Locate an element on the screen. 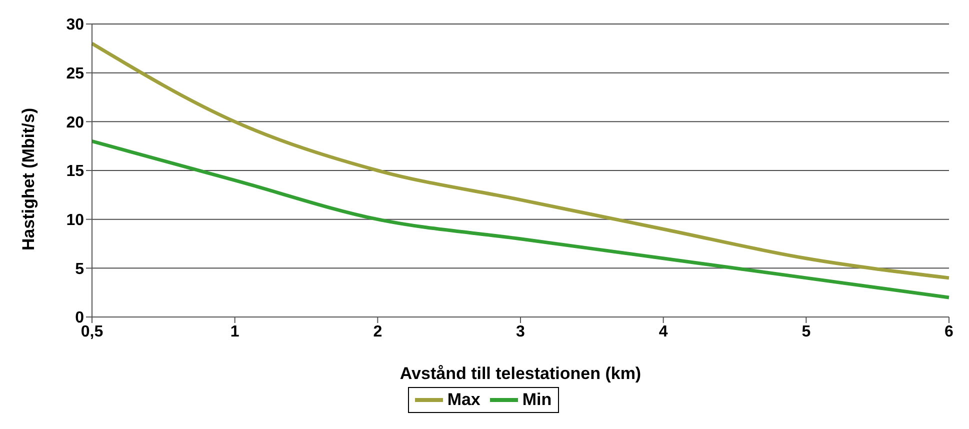 The width and height of the screenshot is (969, 429). y-tick-label: 10 is located at coordinates (75, 221).